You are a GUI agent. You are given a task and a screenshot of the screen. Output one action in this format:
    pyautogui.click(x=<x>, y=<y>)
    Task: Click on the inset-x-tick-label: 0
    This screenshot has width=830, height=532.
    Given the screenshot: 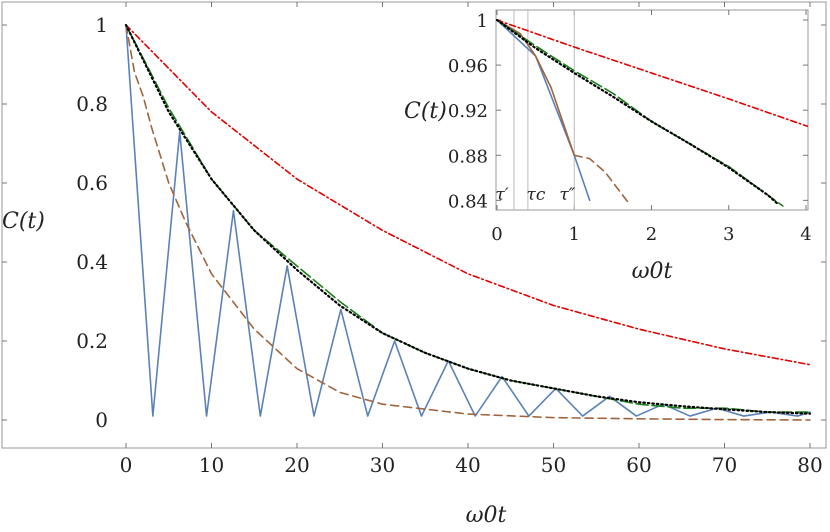 What is the action you would take?
    pyautogui.click(x=496, y=234)
    